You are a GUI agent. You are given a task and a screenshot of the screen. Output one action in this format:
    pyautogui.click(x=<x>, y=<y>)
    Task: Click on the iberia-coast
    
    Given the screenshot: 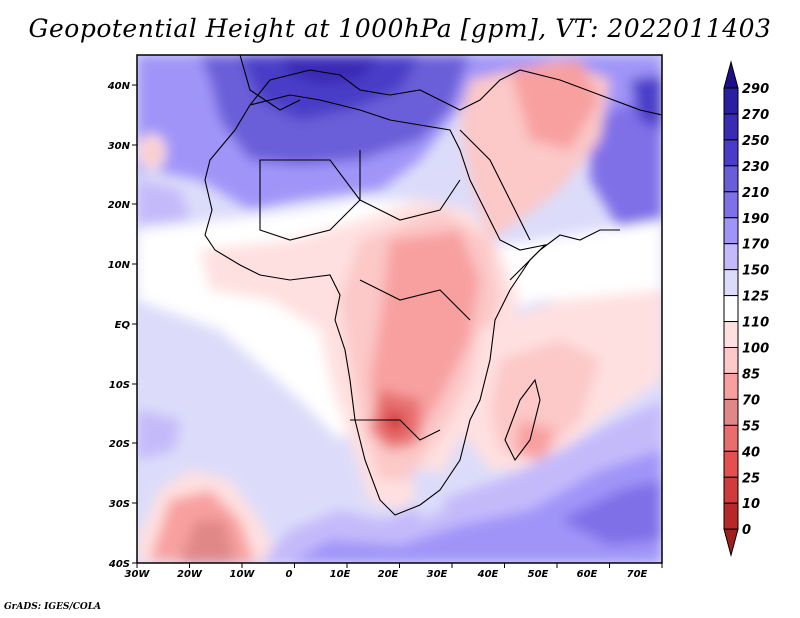 What is the action you would take?
    pyautogui.click(x=270, y=83)
    